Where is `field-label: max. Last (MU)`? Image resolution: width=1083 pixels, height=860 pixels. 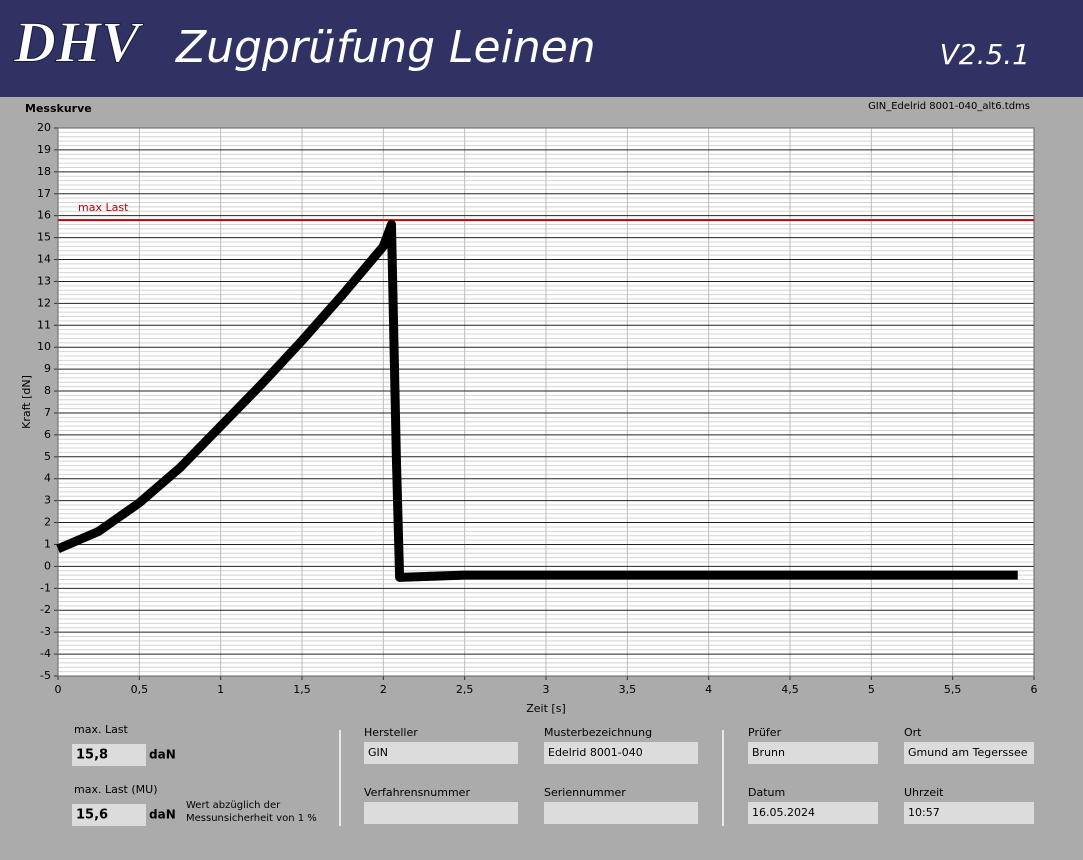 field-label: max. Last (MU) is located at coordinates (116, 789).